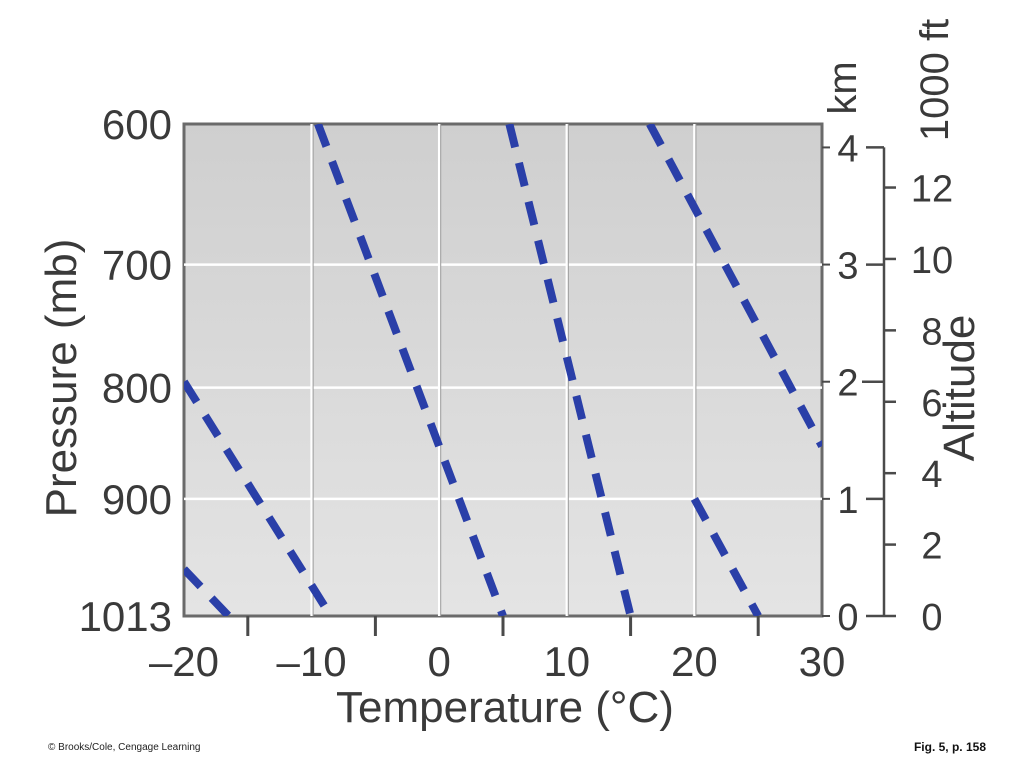  What do you see at coordinates (847, 267) in the screenshot?
I see `km-tick-label: 3` at bounding box center [847, 267].